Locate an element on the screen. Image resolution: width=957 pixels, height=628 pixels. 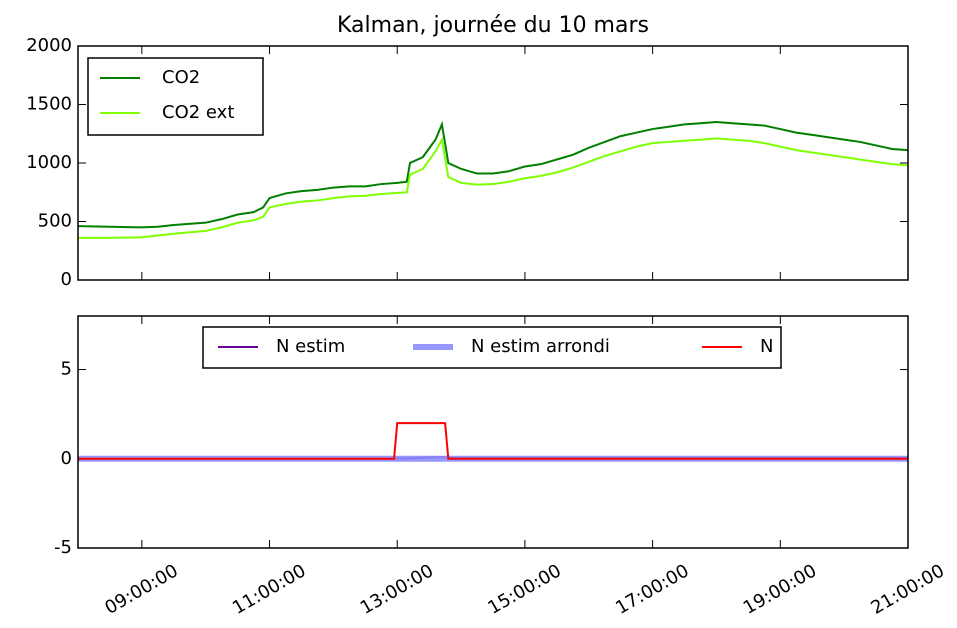
x-tick-label: 15:00:00 is located at coordinates (524, 589).